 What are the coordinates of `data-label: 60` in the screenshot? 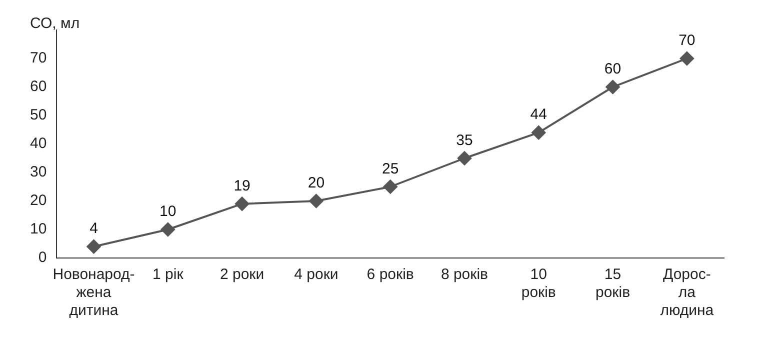 It's located at (613, 69).